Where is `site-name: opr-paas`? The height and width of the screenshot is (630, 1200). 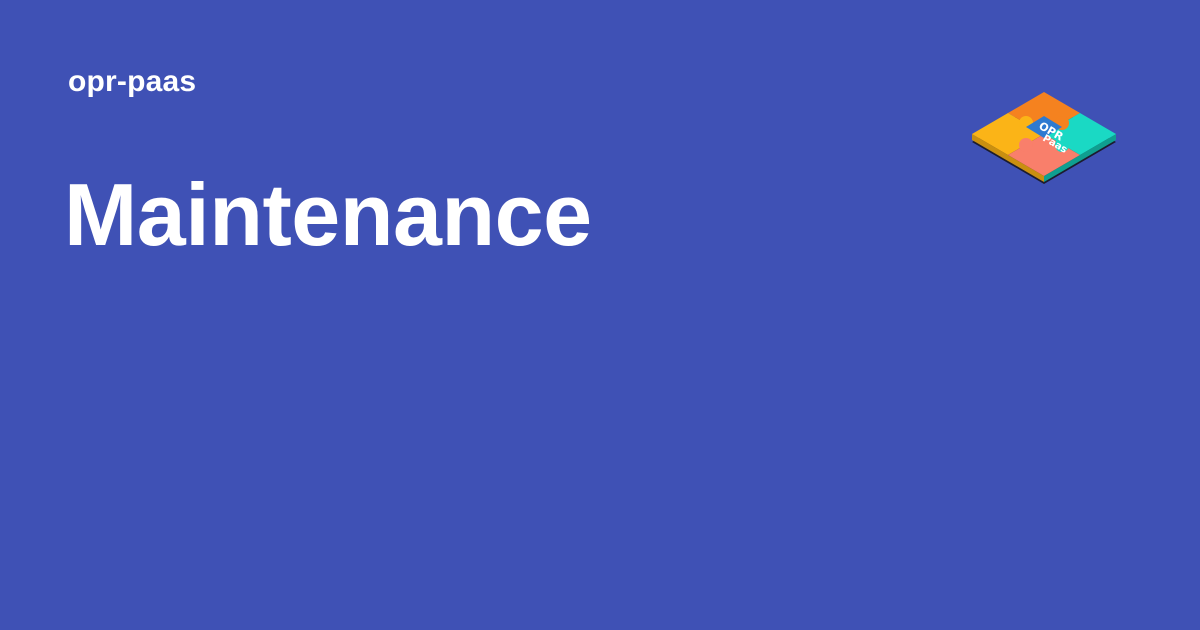 site-name: opr-paas is located at coordinates (132, 81).